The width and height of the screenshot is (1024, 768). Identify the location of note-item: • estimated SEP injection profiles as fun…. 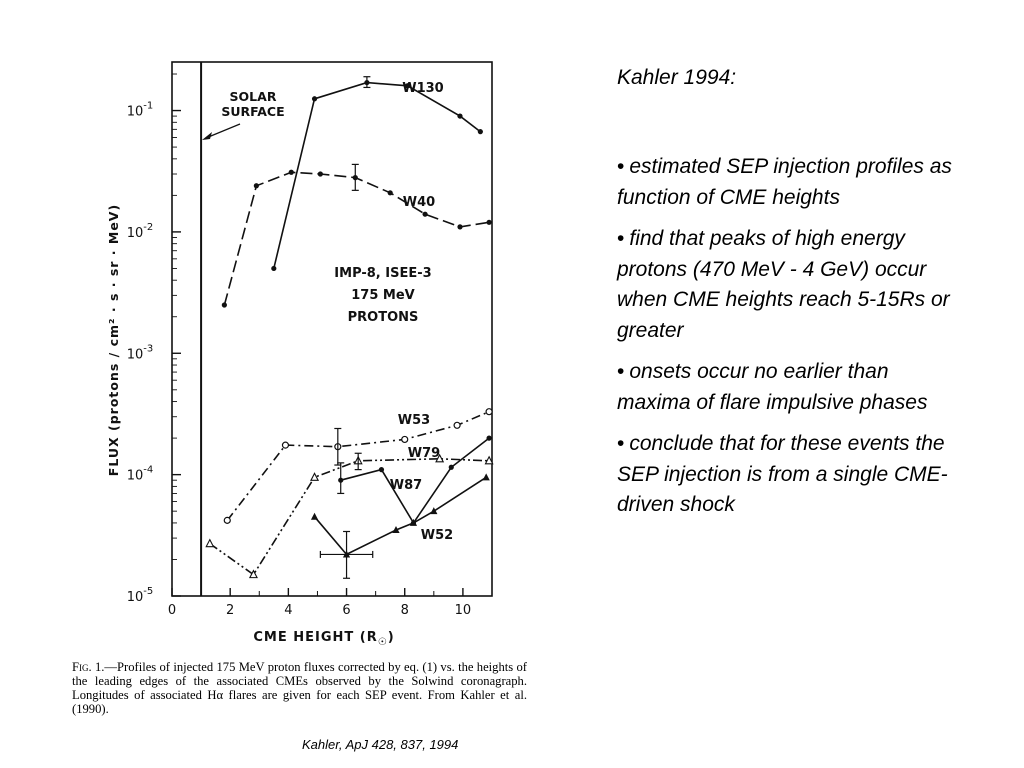
(789, 182).